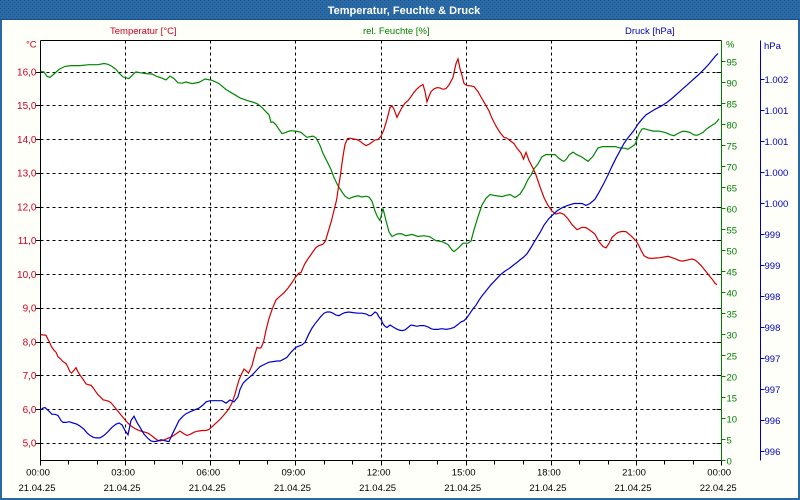 This screenshot has height=500, width=800. I want to click on svg-text: 25, so click(732, 356).